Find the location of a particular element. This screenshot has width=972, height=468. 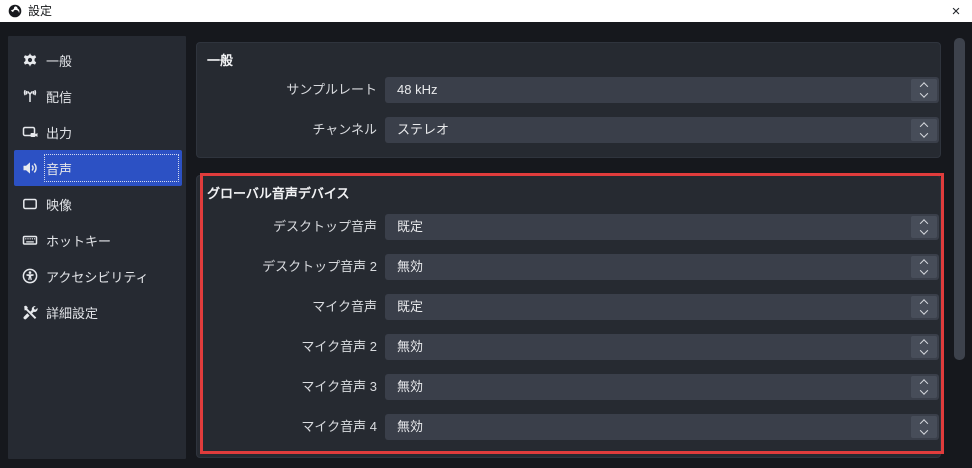

sidebar-item-label: ホットキー is located at coordinates (79, 241).